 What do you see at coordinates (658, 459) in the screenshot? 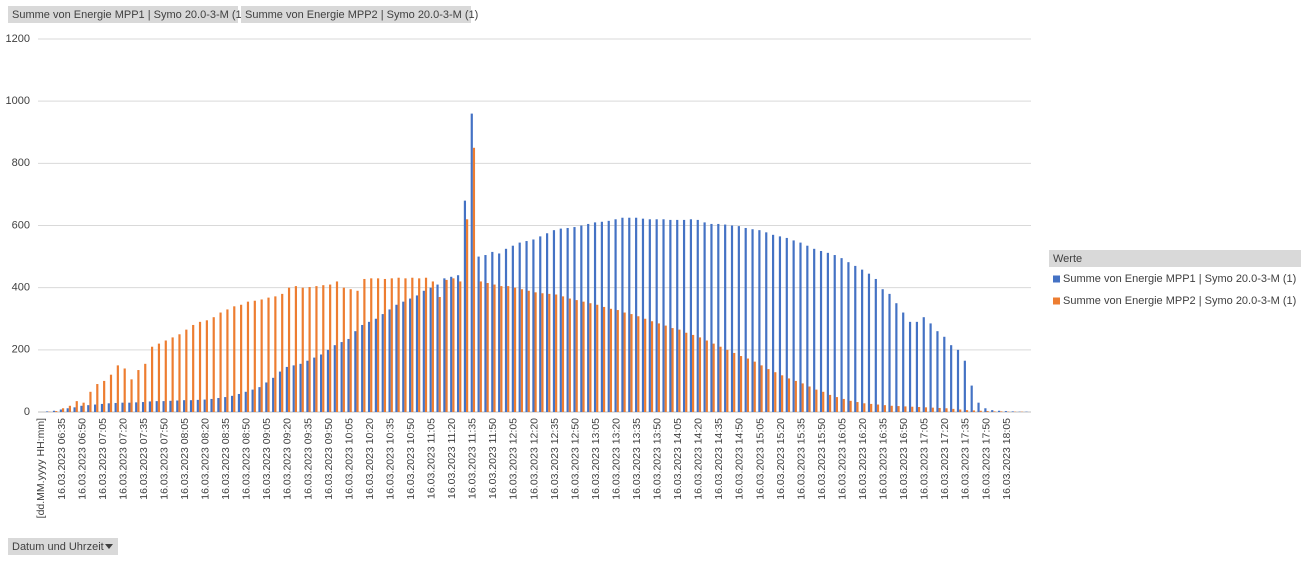
I see `x-tick-label: 16.03.2023 13:50` at bounding box center [658, 459].